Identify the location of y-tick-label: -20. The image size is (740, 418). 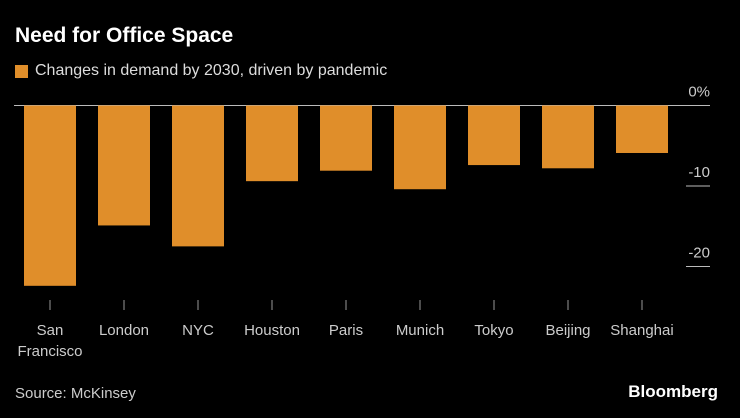
(699, 253).